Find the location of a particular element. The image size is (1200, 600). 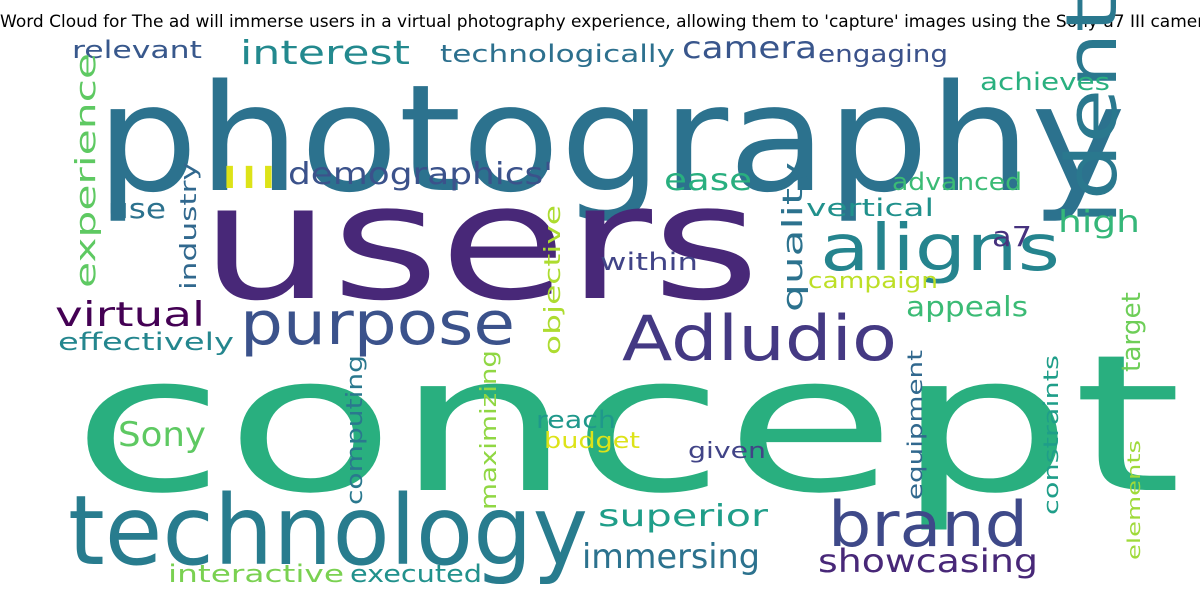

word-computing: computing is located at coordinates (355, 430).